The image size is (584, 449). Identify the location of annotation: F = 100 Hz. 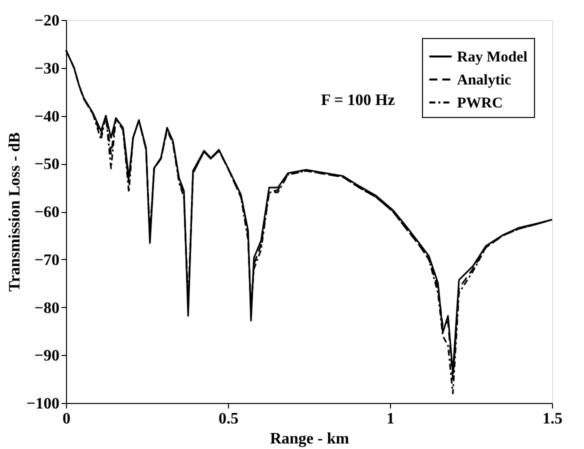
(358, 100).